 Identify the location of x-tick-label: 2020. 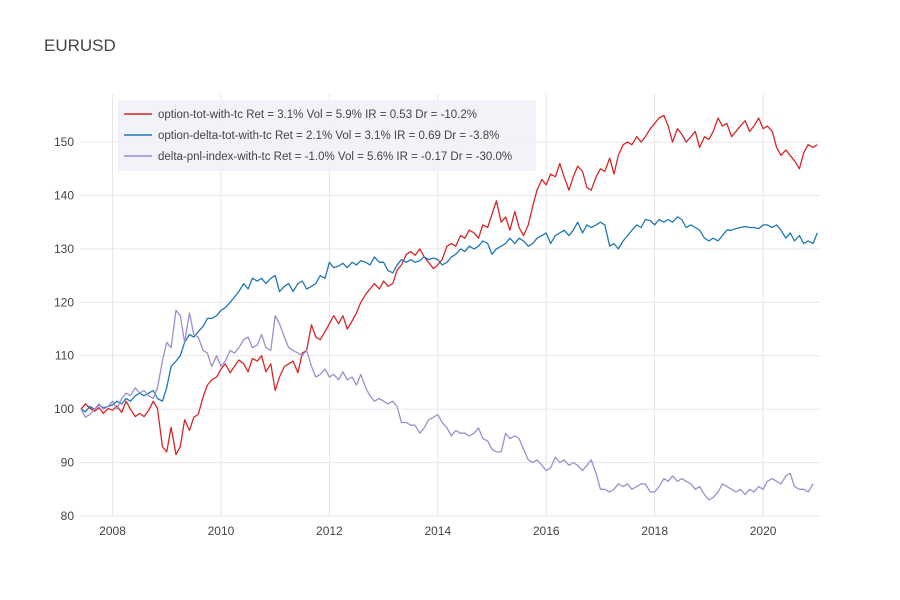
(763, 531).